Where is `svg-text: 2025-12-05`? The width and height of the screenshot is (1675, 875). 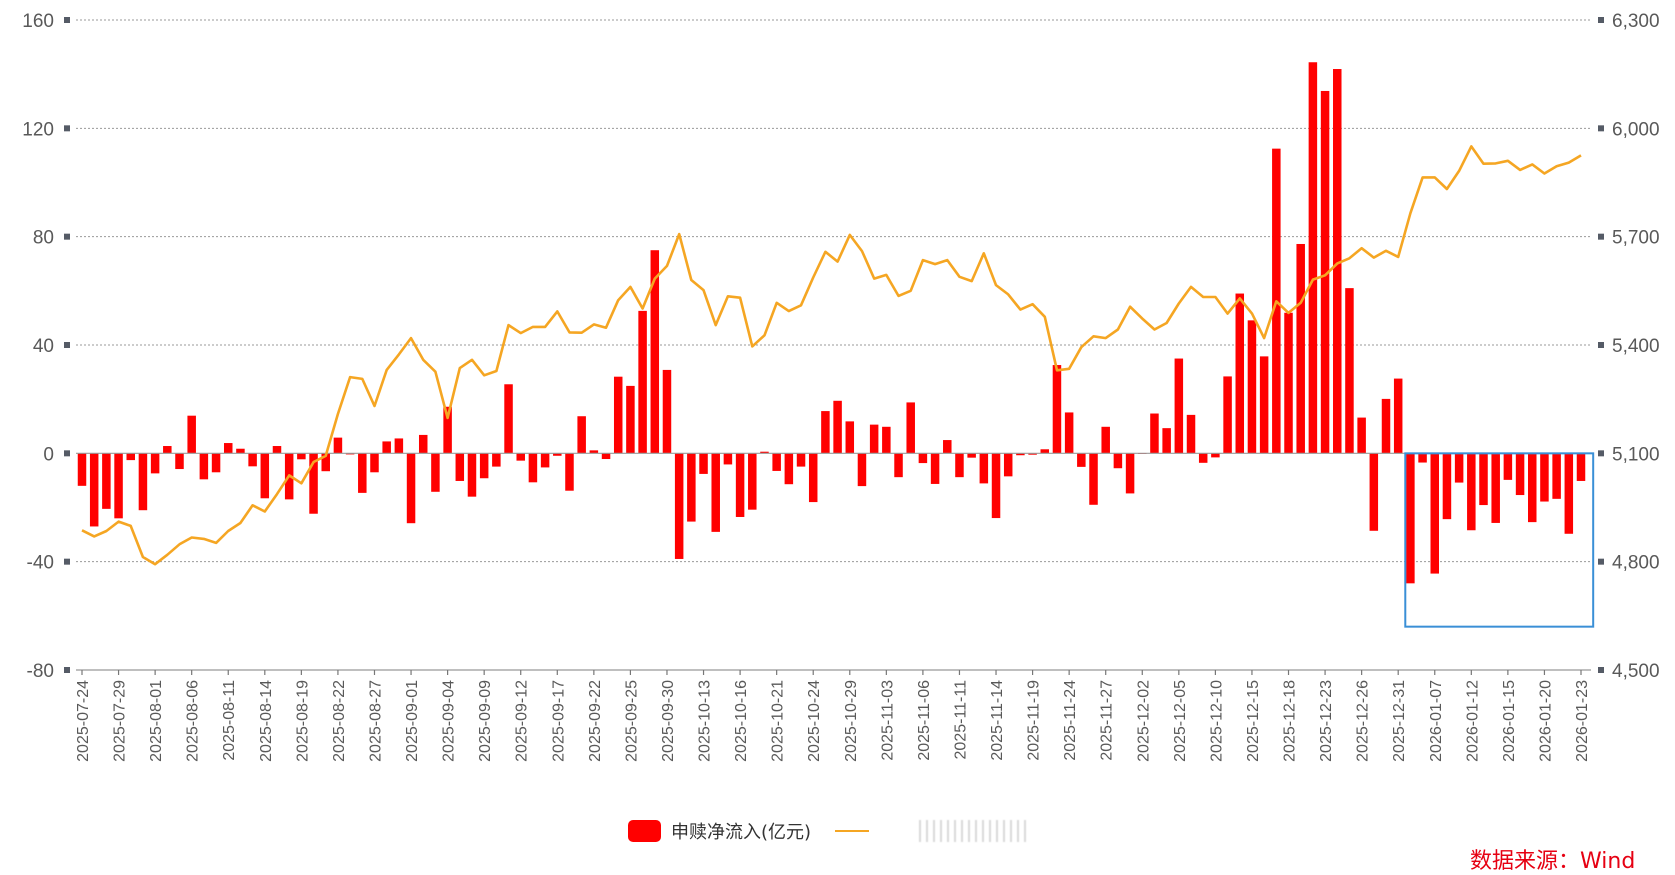 svg-text: 2025-12-05 is located at coordinates (1180, 721).